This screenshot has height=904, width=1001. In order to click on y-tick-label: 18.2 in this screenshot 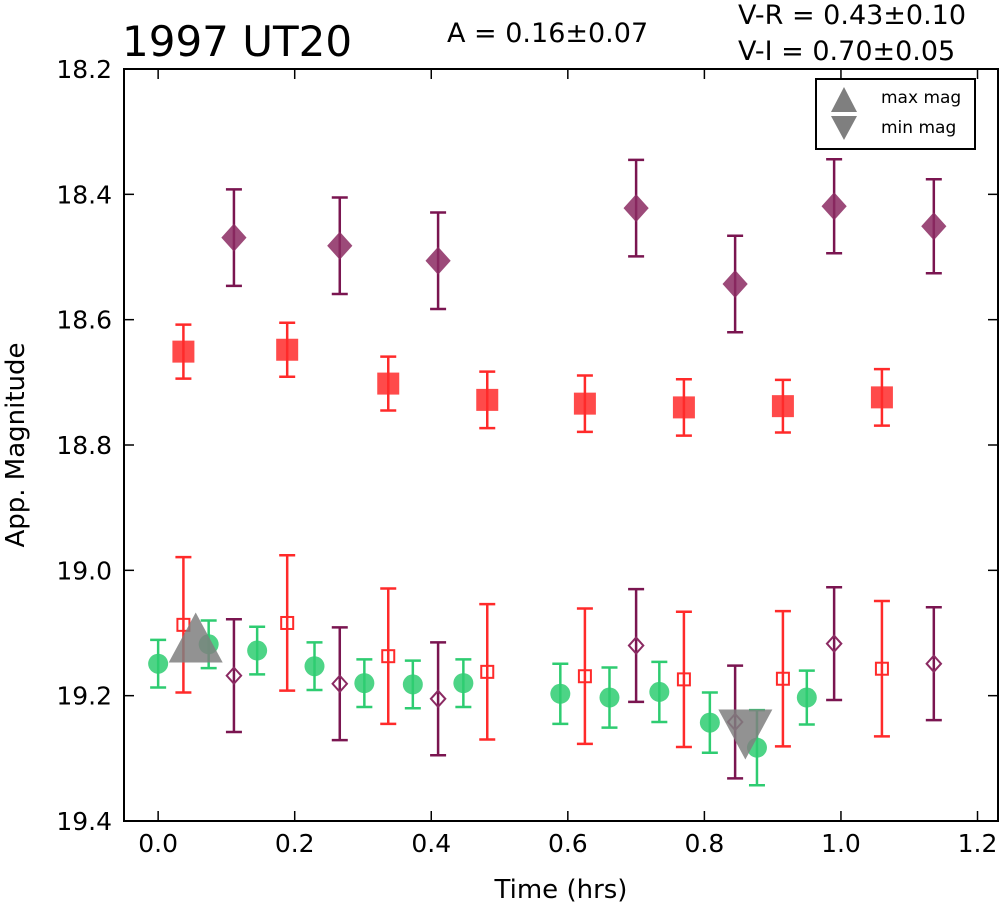, I will do `click(84, 69)`.